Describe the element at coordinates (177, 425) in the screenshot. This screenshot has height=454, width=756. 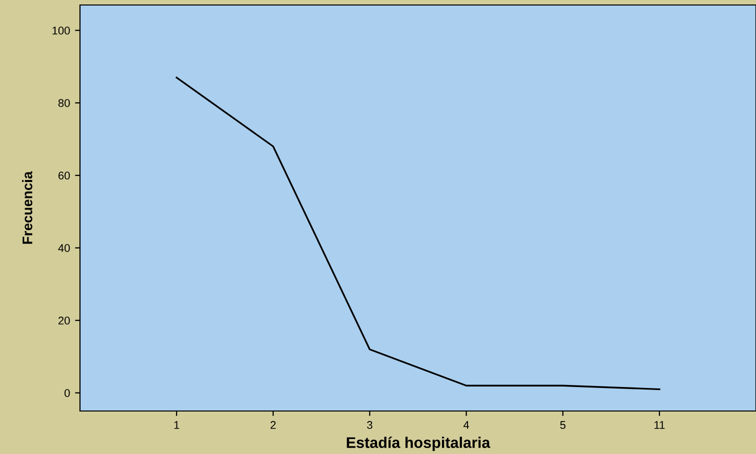
I see `x-tick-label: 1` at that location.